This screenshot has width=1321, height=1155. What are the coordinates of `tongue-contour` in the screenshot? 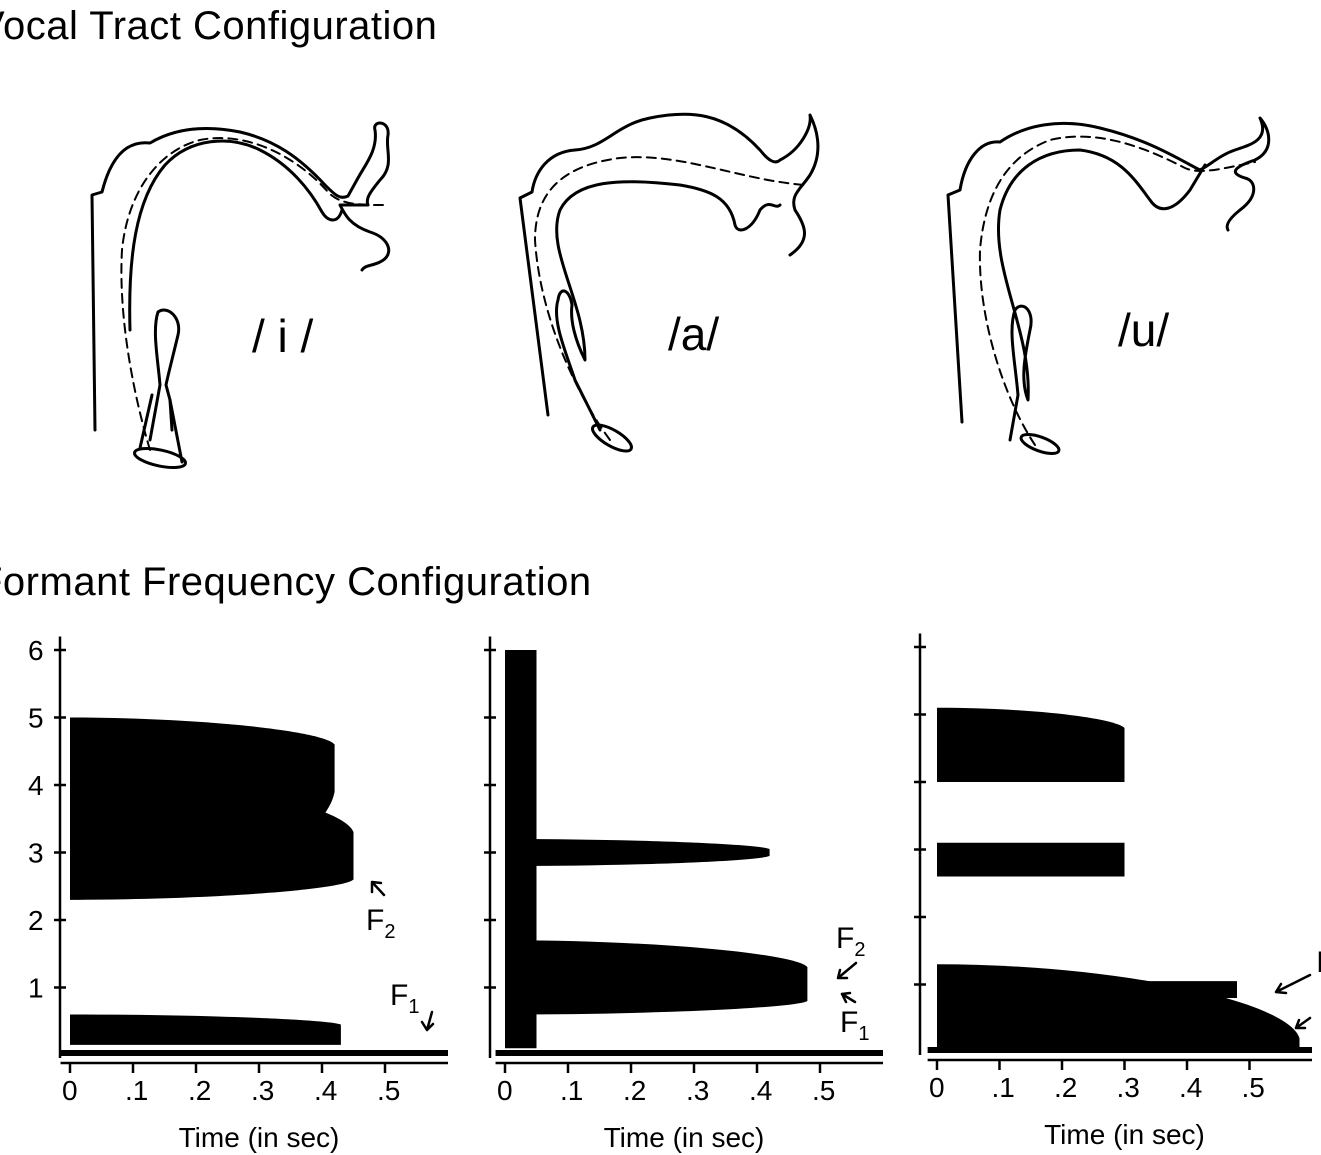 It's located at (236, 235).